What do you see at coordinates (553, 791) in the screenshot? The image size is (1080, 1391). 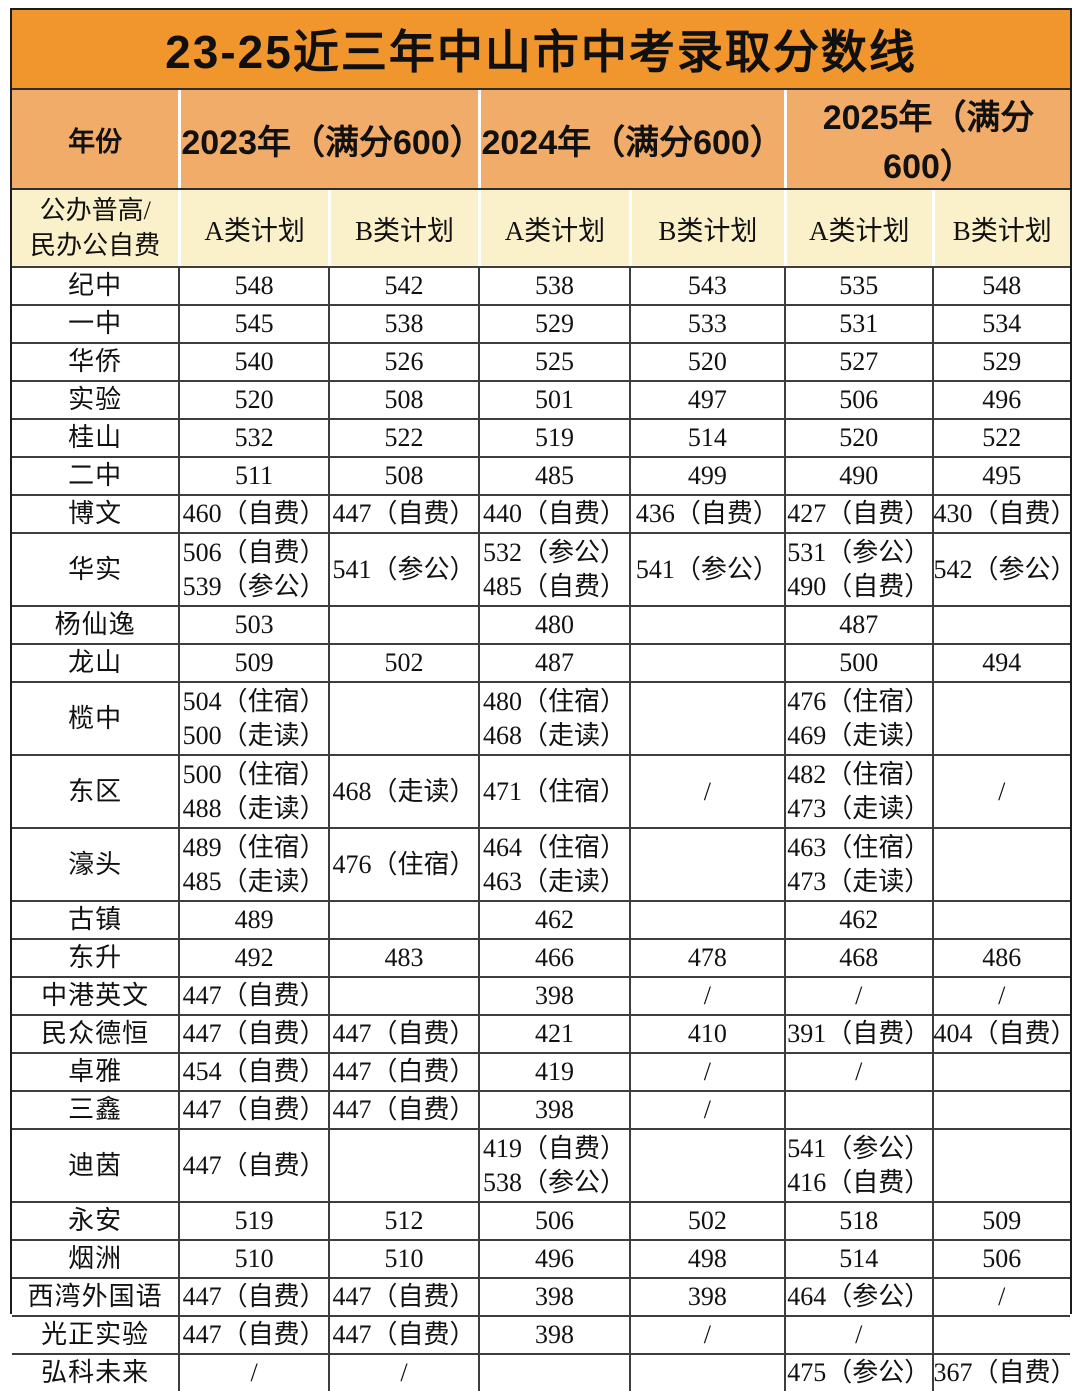 I see `score-cell: 471（住宿）` at bounding box center [553, 791].